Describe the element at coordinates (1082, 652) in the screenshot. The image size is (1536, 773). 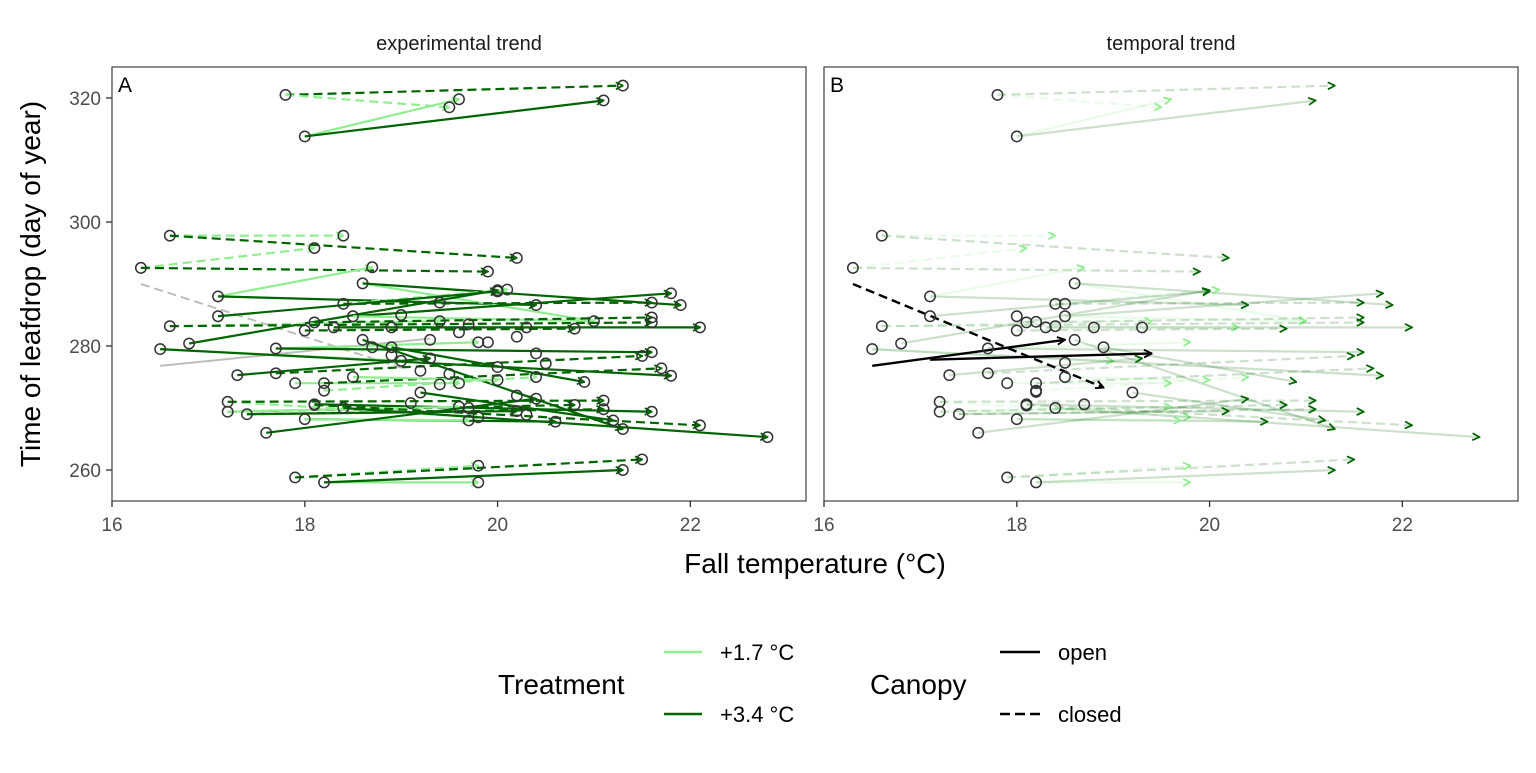
I see `legend-label-open: open` at that location.